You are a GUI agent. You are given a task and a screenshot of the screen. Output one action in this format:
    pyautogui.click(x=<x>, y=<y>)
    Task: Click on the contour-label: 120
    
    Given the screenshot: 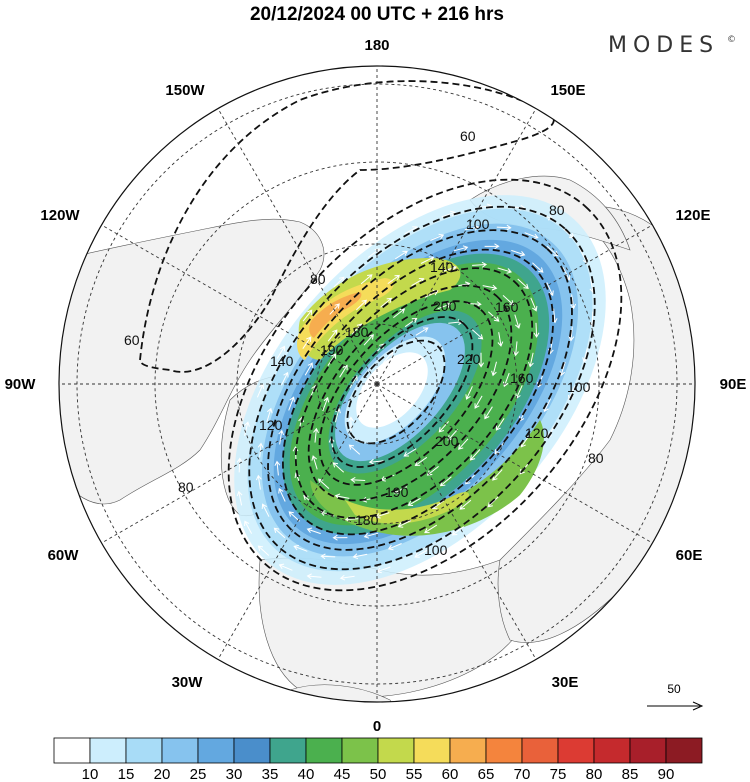 What is the action you would take?
    pyautogui.click(x=271, y=425)
    